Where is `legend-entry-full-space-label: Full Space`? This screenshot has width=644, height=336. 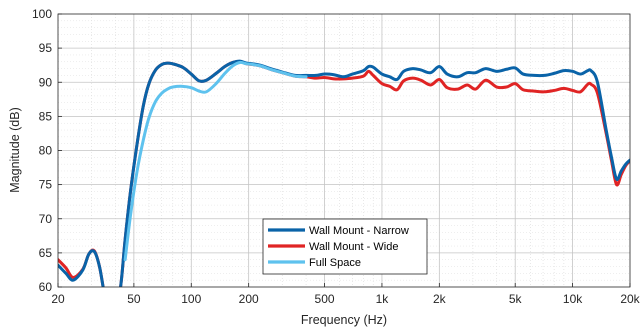
legend-entry-full-space-label: Full Space is located at coordinates (335, 263).